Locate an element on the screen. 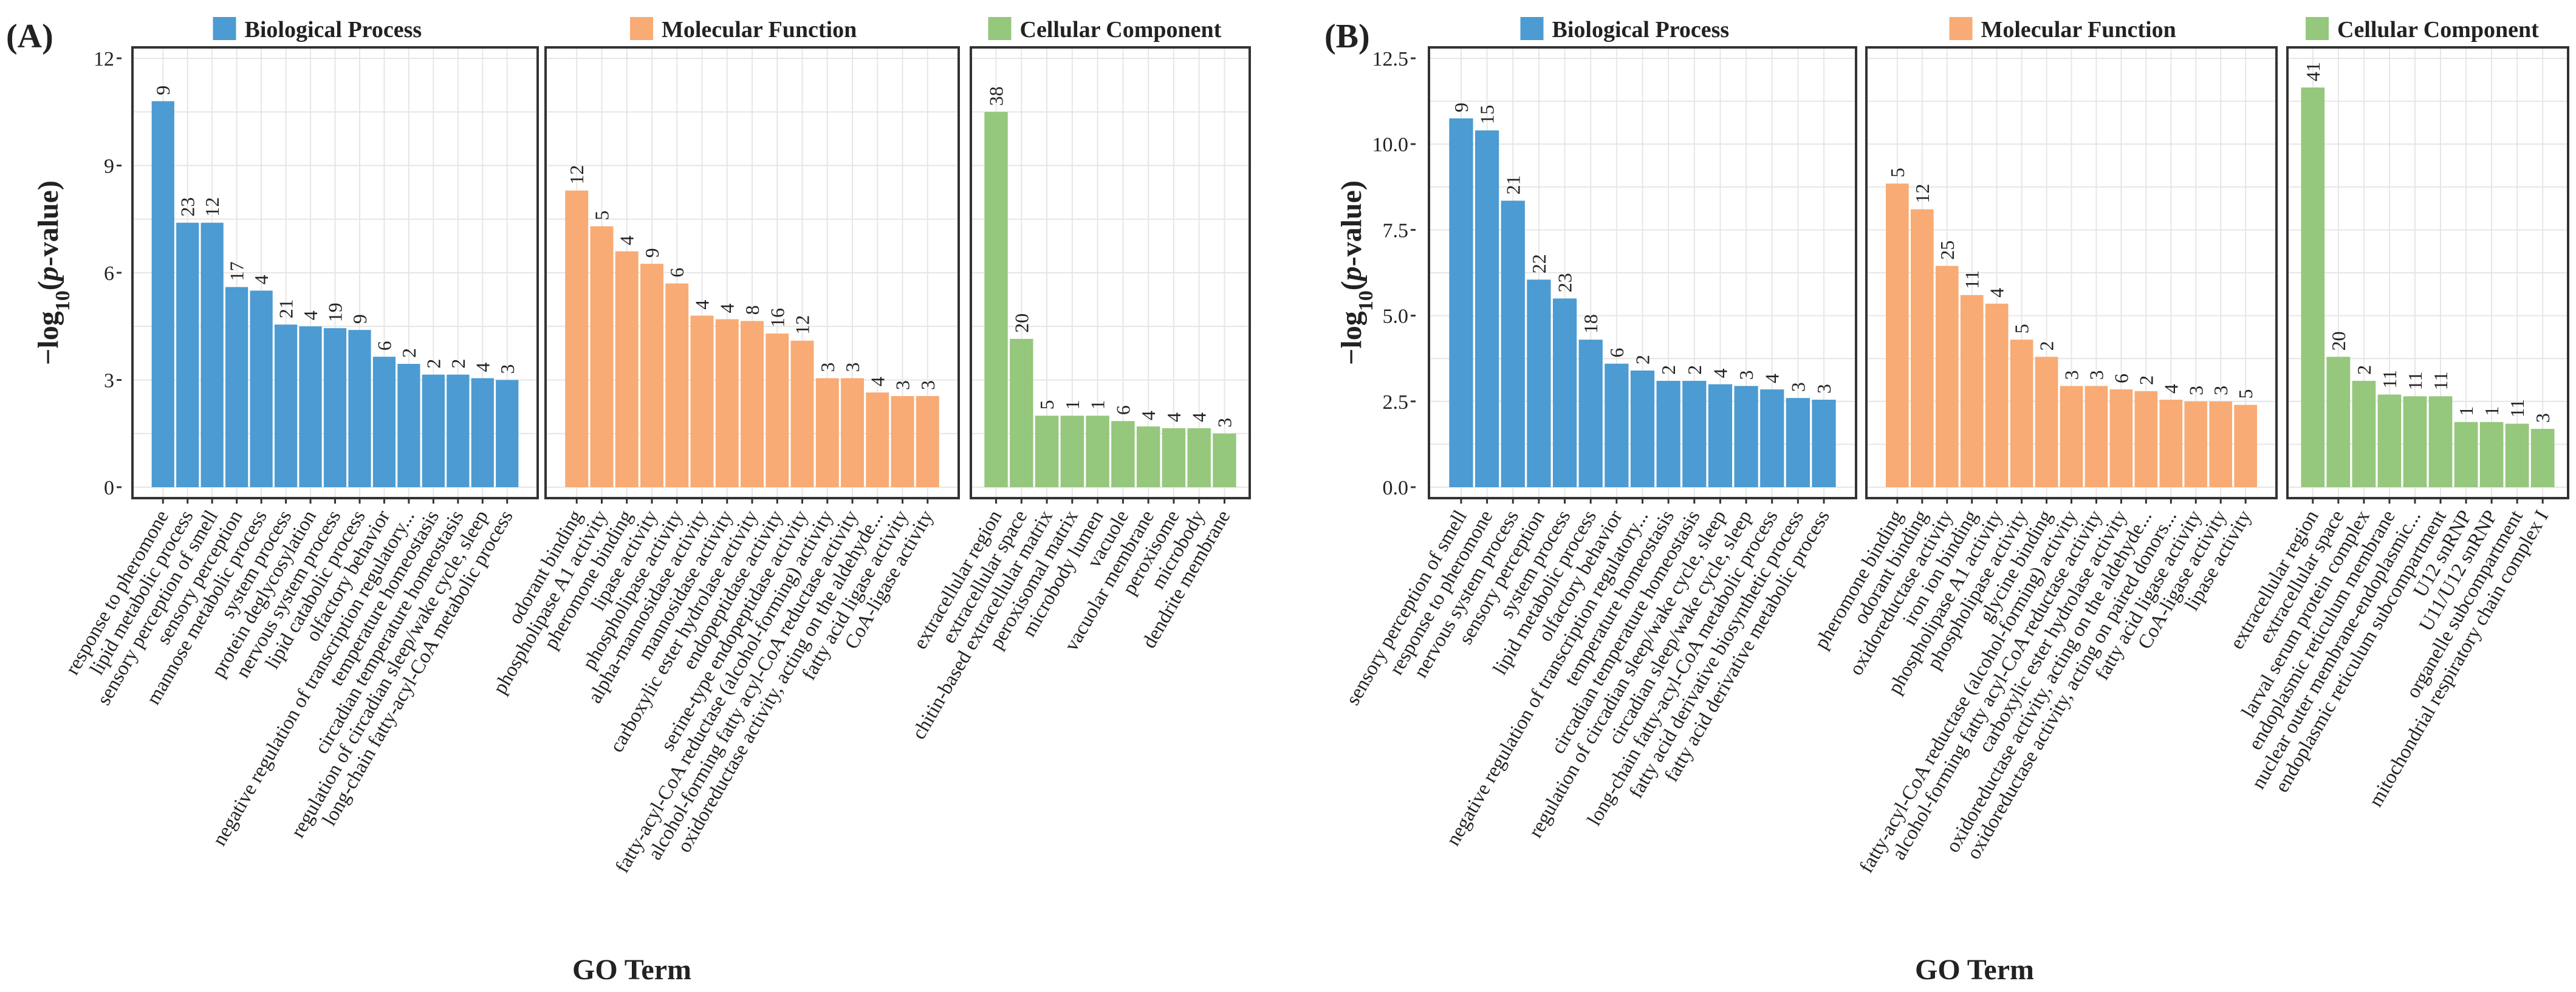 This screenshot has width=2576, height=992. x-axis-title: GO Term is located at coordinates (1975, 970).